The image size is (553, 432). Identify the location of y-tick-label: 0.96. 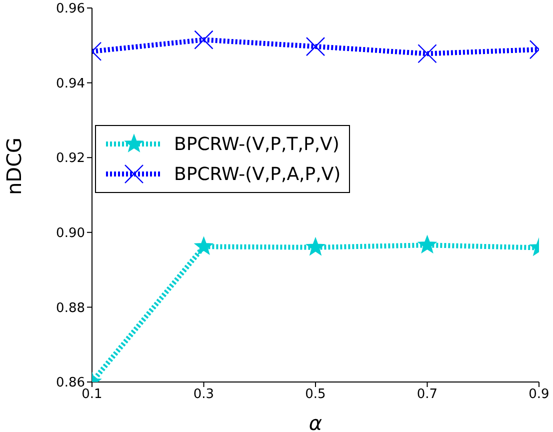
(70, 9).